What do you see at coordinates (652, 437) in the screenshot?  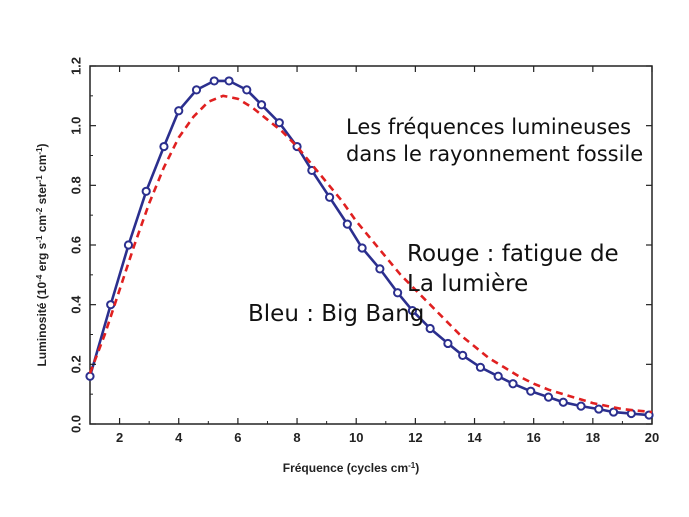 I see `x-tick-label: 20` at bounding box center [652, 437].